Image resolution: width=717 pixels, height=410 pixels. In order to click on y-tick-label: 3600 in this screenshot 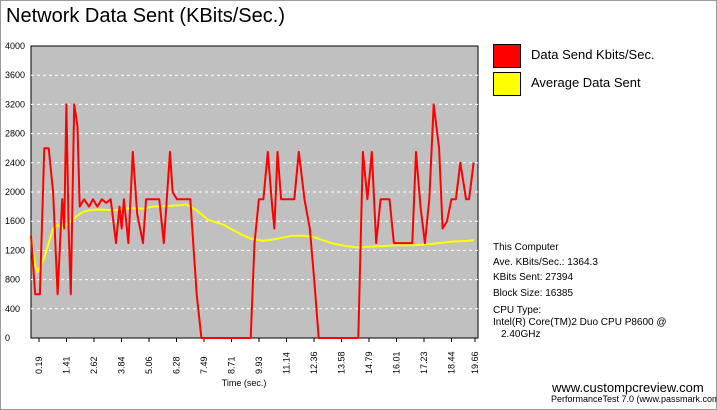, I will do `click(15, 75)`.